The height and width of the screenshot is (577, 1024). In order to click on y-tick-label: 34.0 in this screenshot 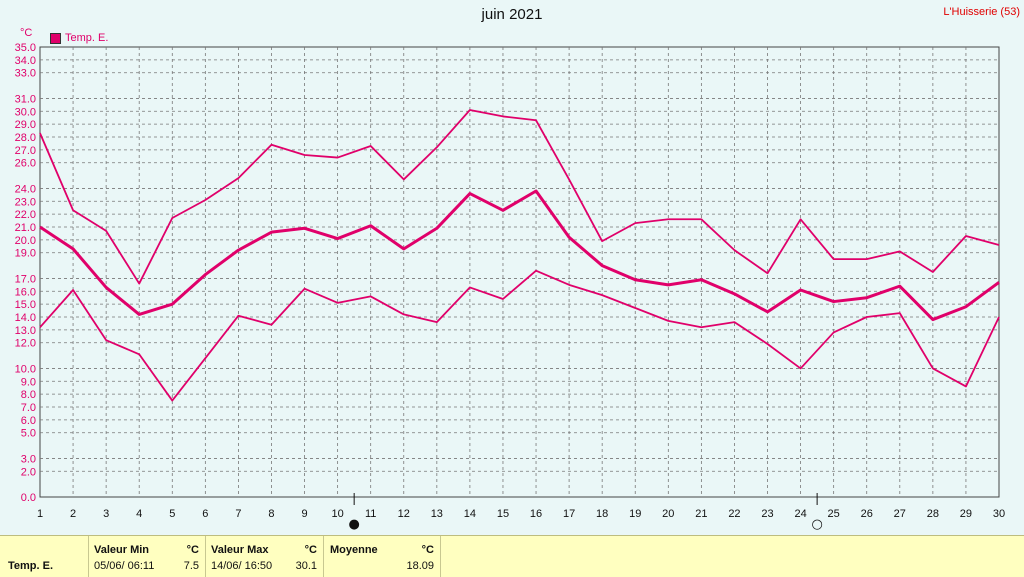, I will do `click(25, 61)`.